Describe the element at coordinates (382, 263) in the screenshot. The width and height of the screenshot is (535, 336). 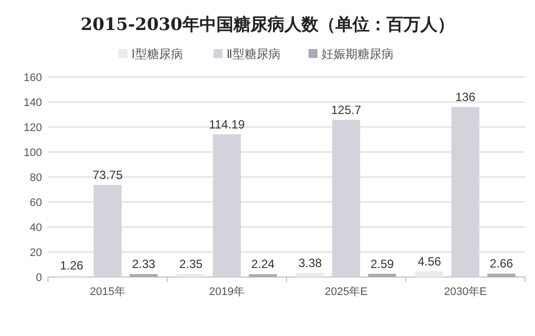
I see `data-label: 2.59` at that location.